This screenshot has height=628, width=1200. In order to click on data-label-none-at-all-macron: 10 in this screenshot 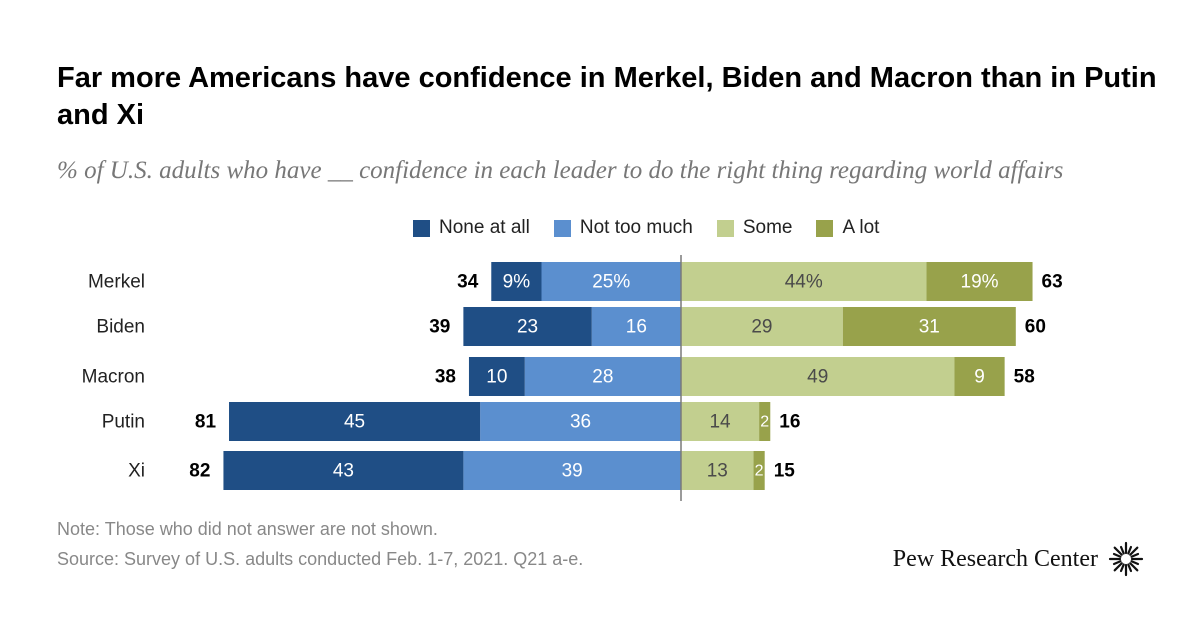, I will do `click(496, 377)`.